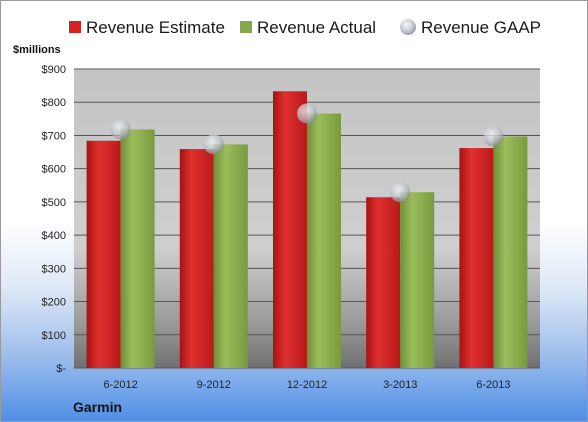  I want to click on y-tick-label: $100, so click(54, 336).